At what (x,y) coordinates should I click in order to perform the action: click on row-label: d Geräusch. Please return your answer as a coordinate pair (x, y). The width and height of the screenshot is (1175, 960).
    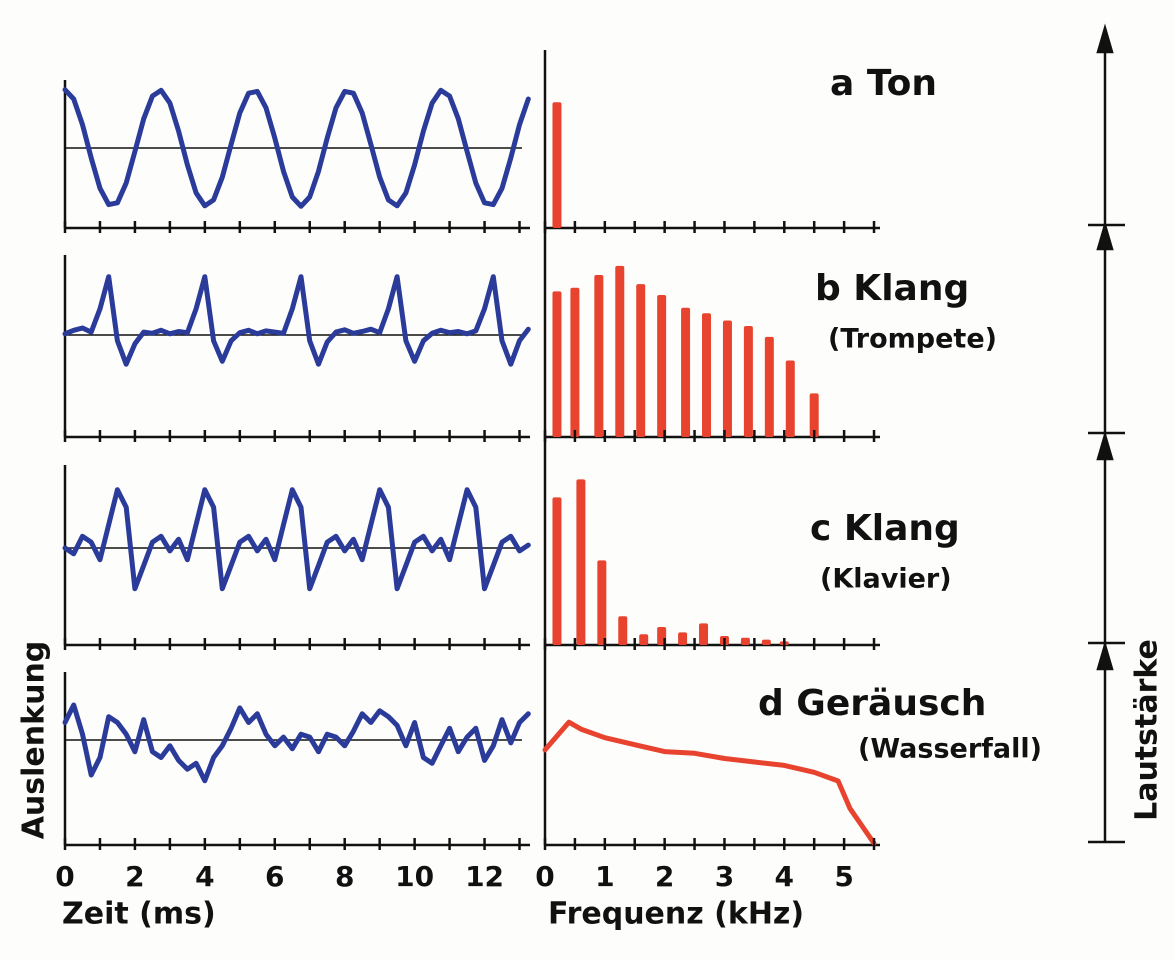
    Looking at the image, I should click on (872, 703).